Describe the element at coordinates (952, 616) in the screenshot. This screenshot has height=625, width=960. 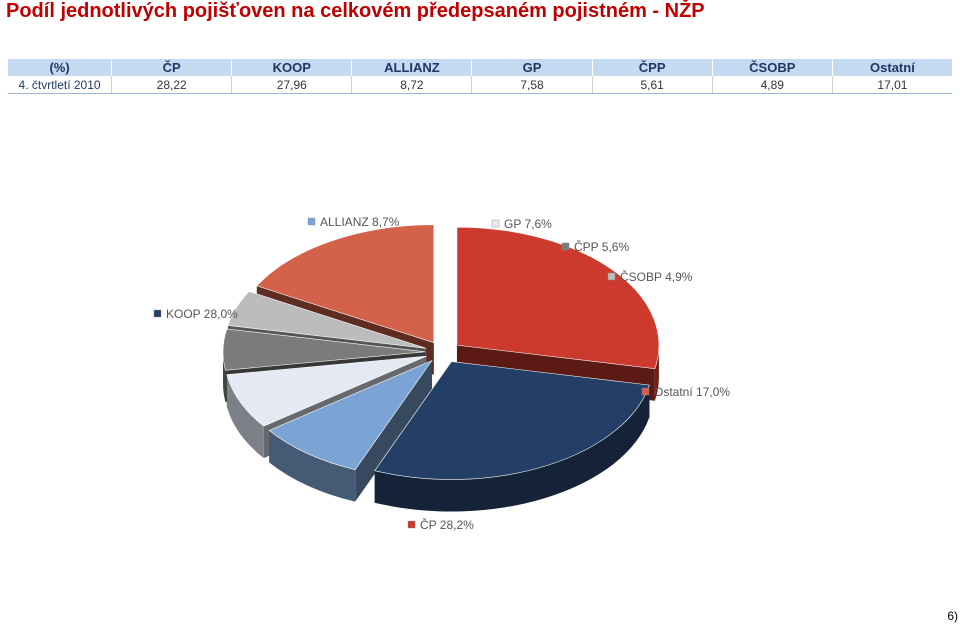
I see `slide-number: 6)` at that location.